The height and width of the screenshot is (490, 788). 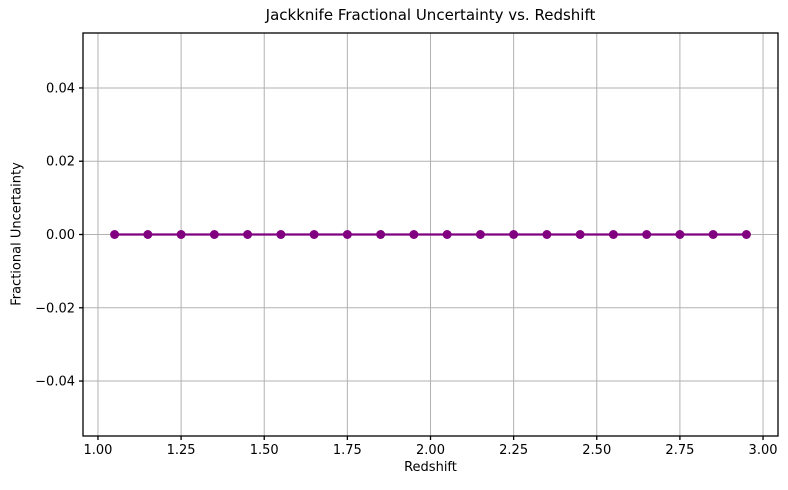 What do you see at coordinates (347, 450) in the screenshot?
I see `x-tick-label: 1.75` at bounding box center [347, 450].